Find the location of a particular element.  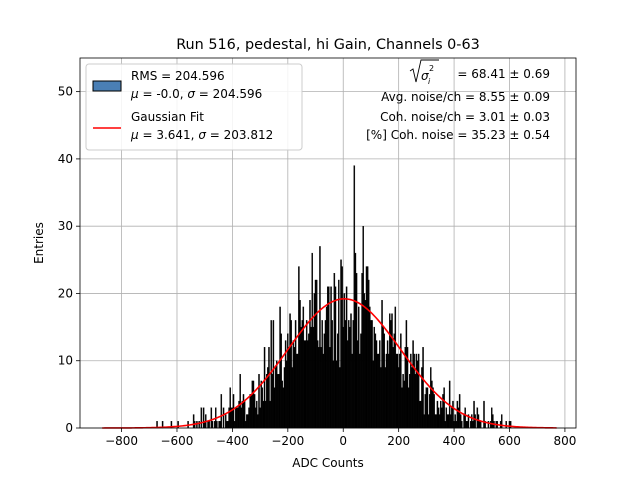

svg-text: = 68.41 ± 0.69 is located at coordinates (503, 74).